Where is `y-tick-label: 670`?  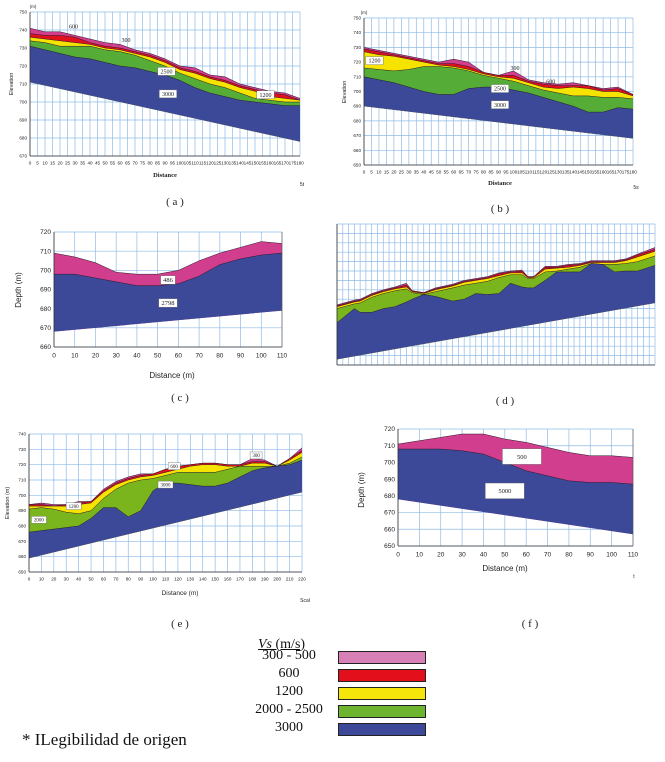
y-tick-label: 670 is located at coordinates (45, 328).